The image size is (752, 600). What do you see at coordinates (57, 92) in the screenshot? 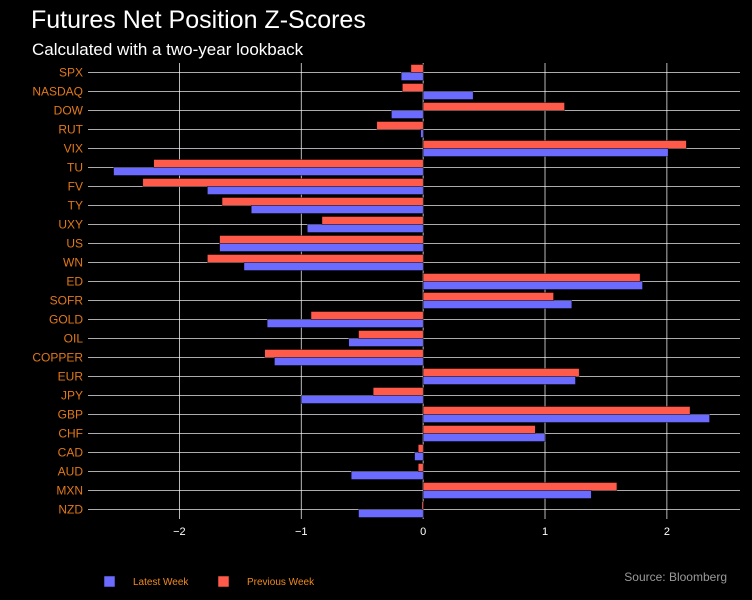
I see `category-label: NASDAQ` at bounding box center [57, 92].